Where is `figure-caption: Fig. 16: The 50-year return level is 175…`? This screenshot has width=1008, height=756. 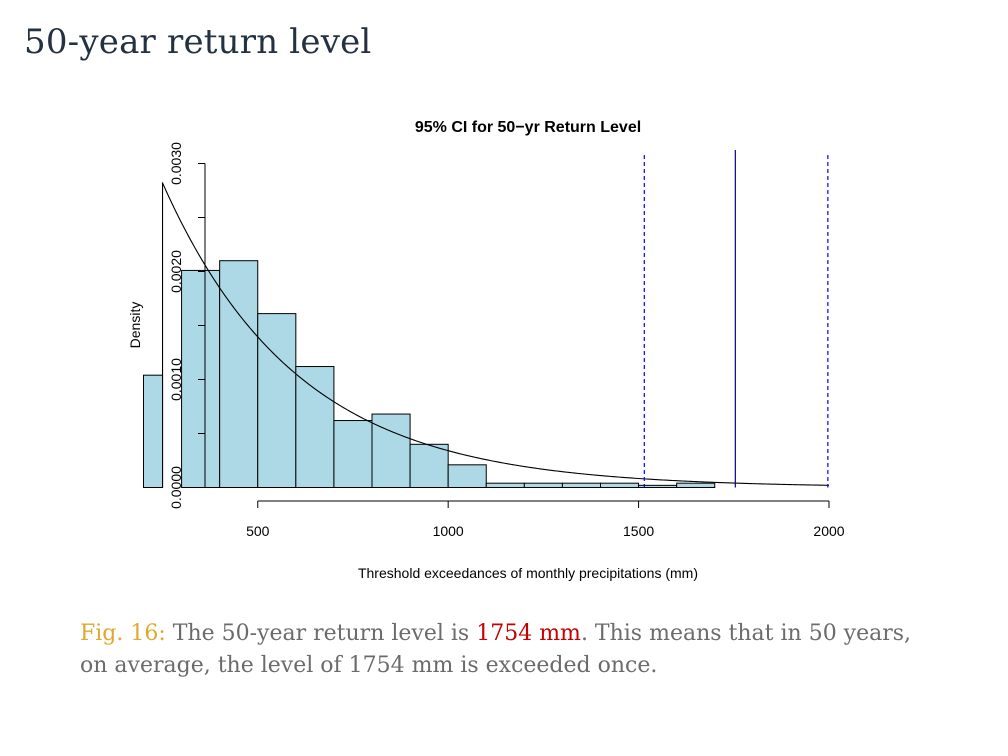 figure-caption: Fig. 16: The 50-year return level is 175… is located at coordinates (510, 650).